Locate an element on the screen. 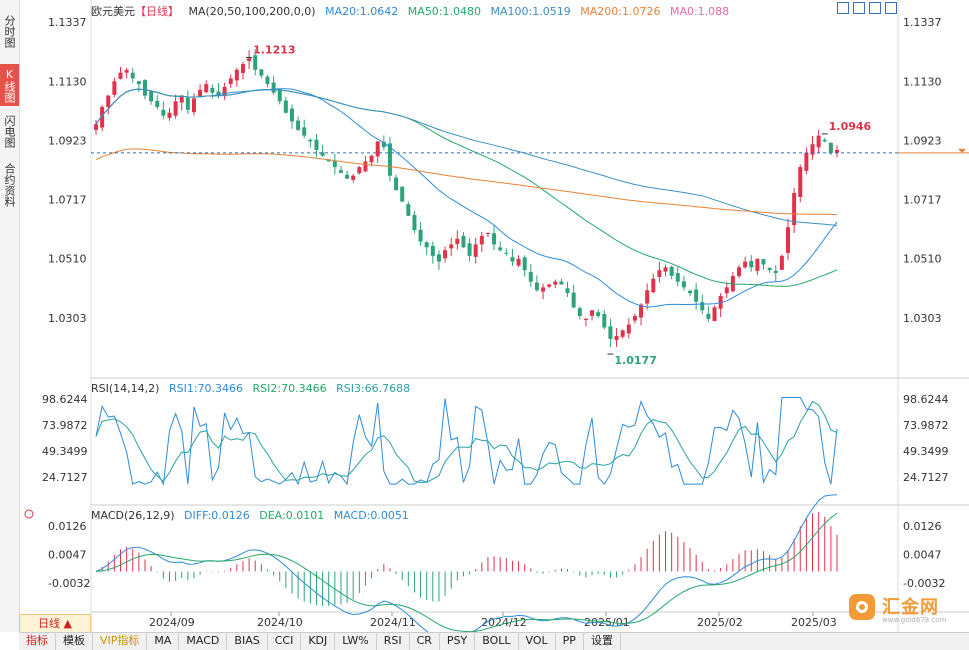 The width and height of the screenshot is (969, 650). price-tick-left-1: 1.1130 is located at coordinates (67, 81).